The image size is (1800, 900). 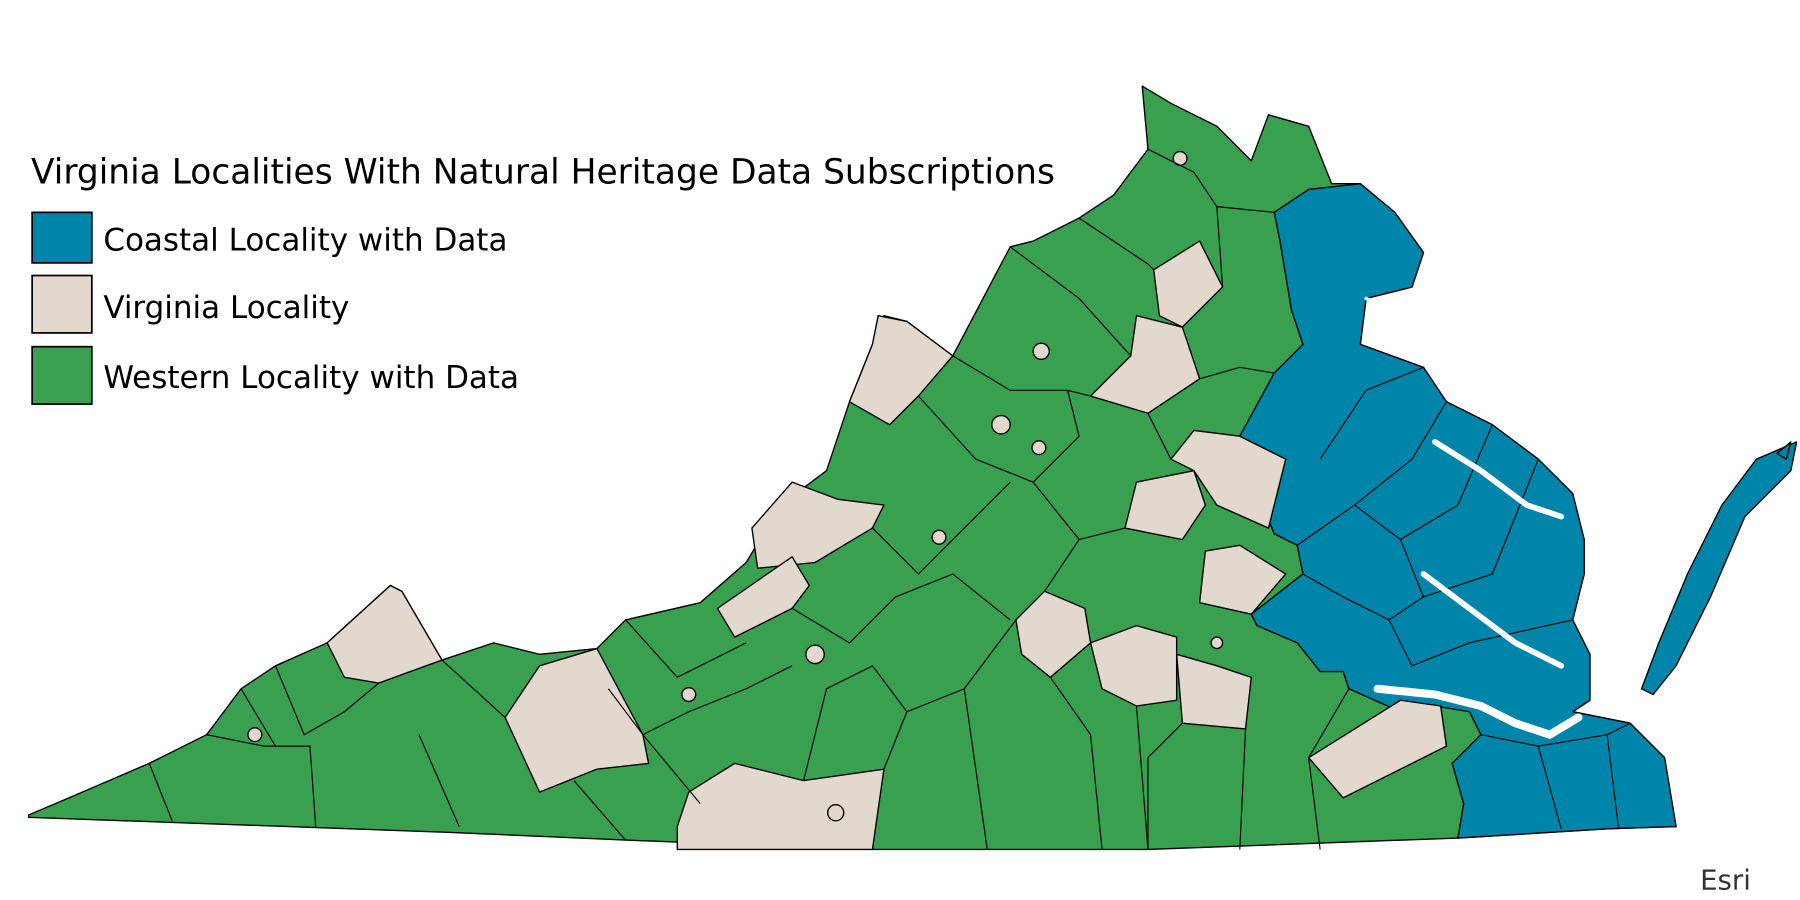 I want to click on eastern-shore, so click(x=1719, y=568).